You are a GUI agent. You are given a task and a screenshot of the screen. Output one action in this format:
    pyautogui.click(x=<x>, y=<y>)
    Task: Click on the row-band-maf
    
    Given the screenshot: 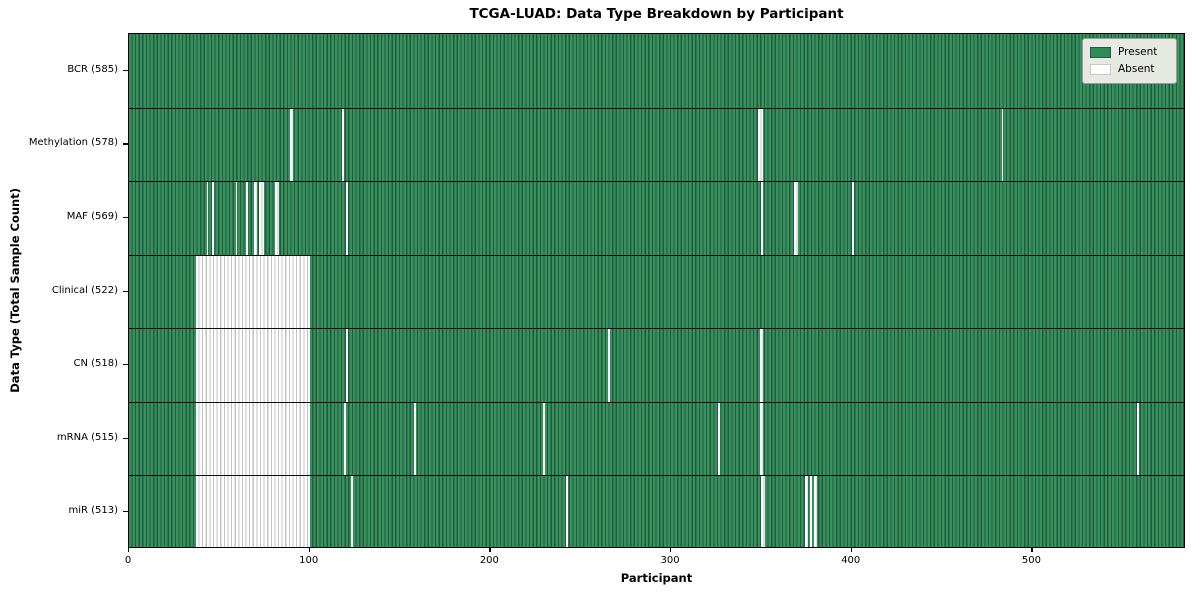 What is the action you would take?
    pyautogui.click(x=656, y=218)
    